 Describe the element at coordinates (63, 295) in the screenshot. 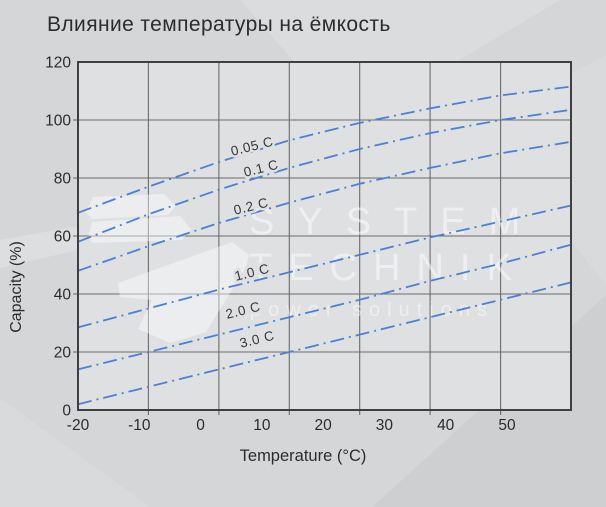

I see `y-tick-label: 40` at that location.